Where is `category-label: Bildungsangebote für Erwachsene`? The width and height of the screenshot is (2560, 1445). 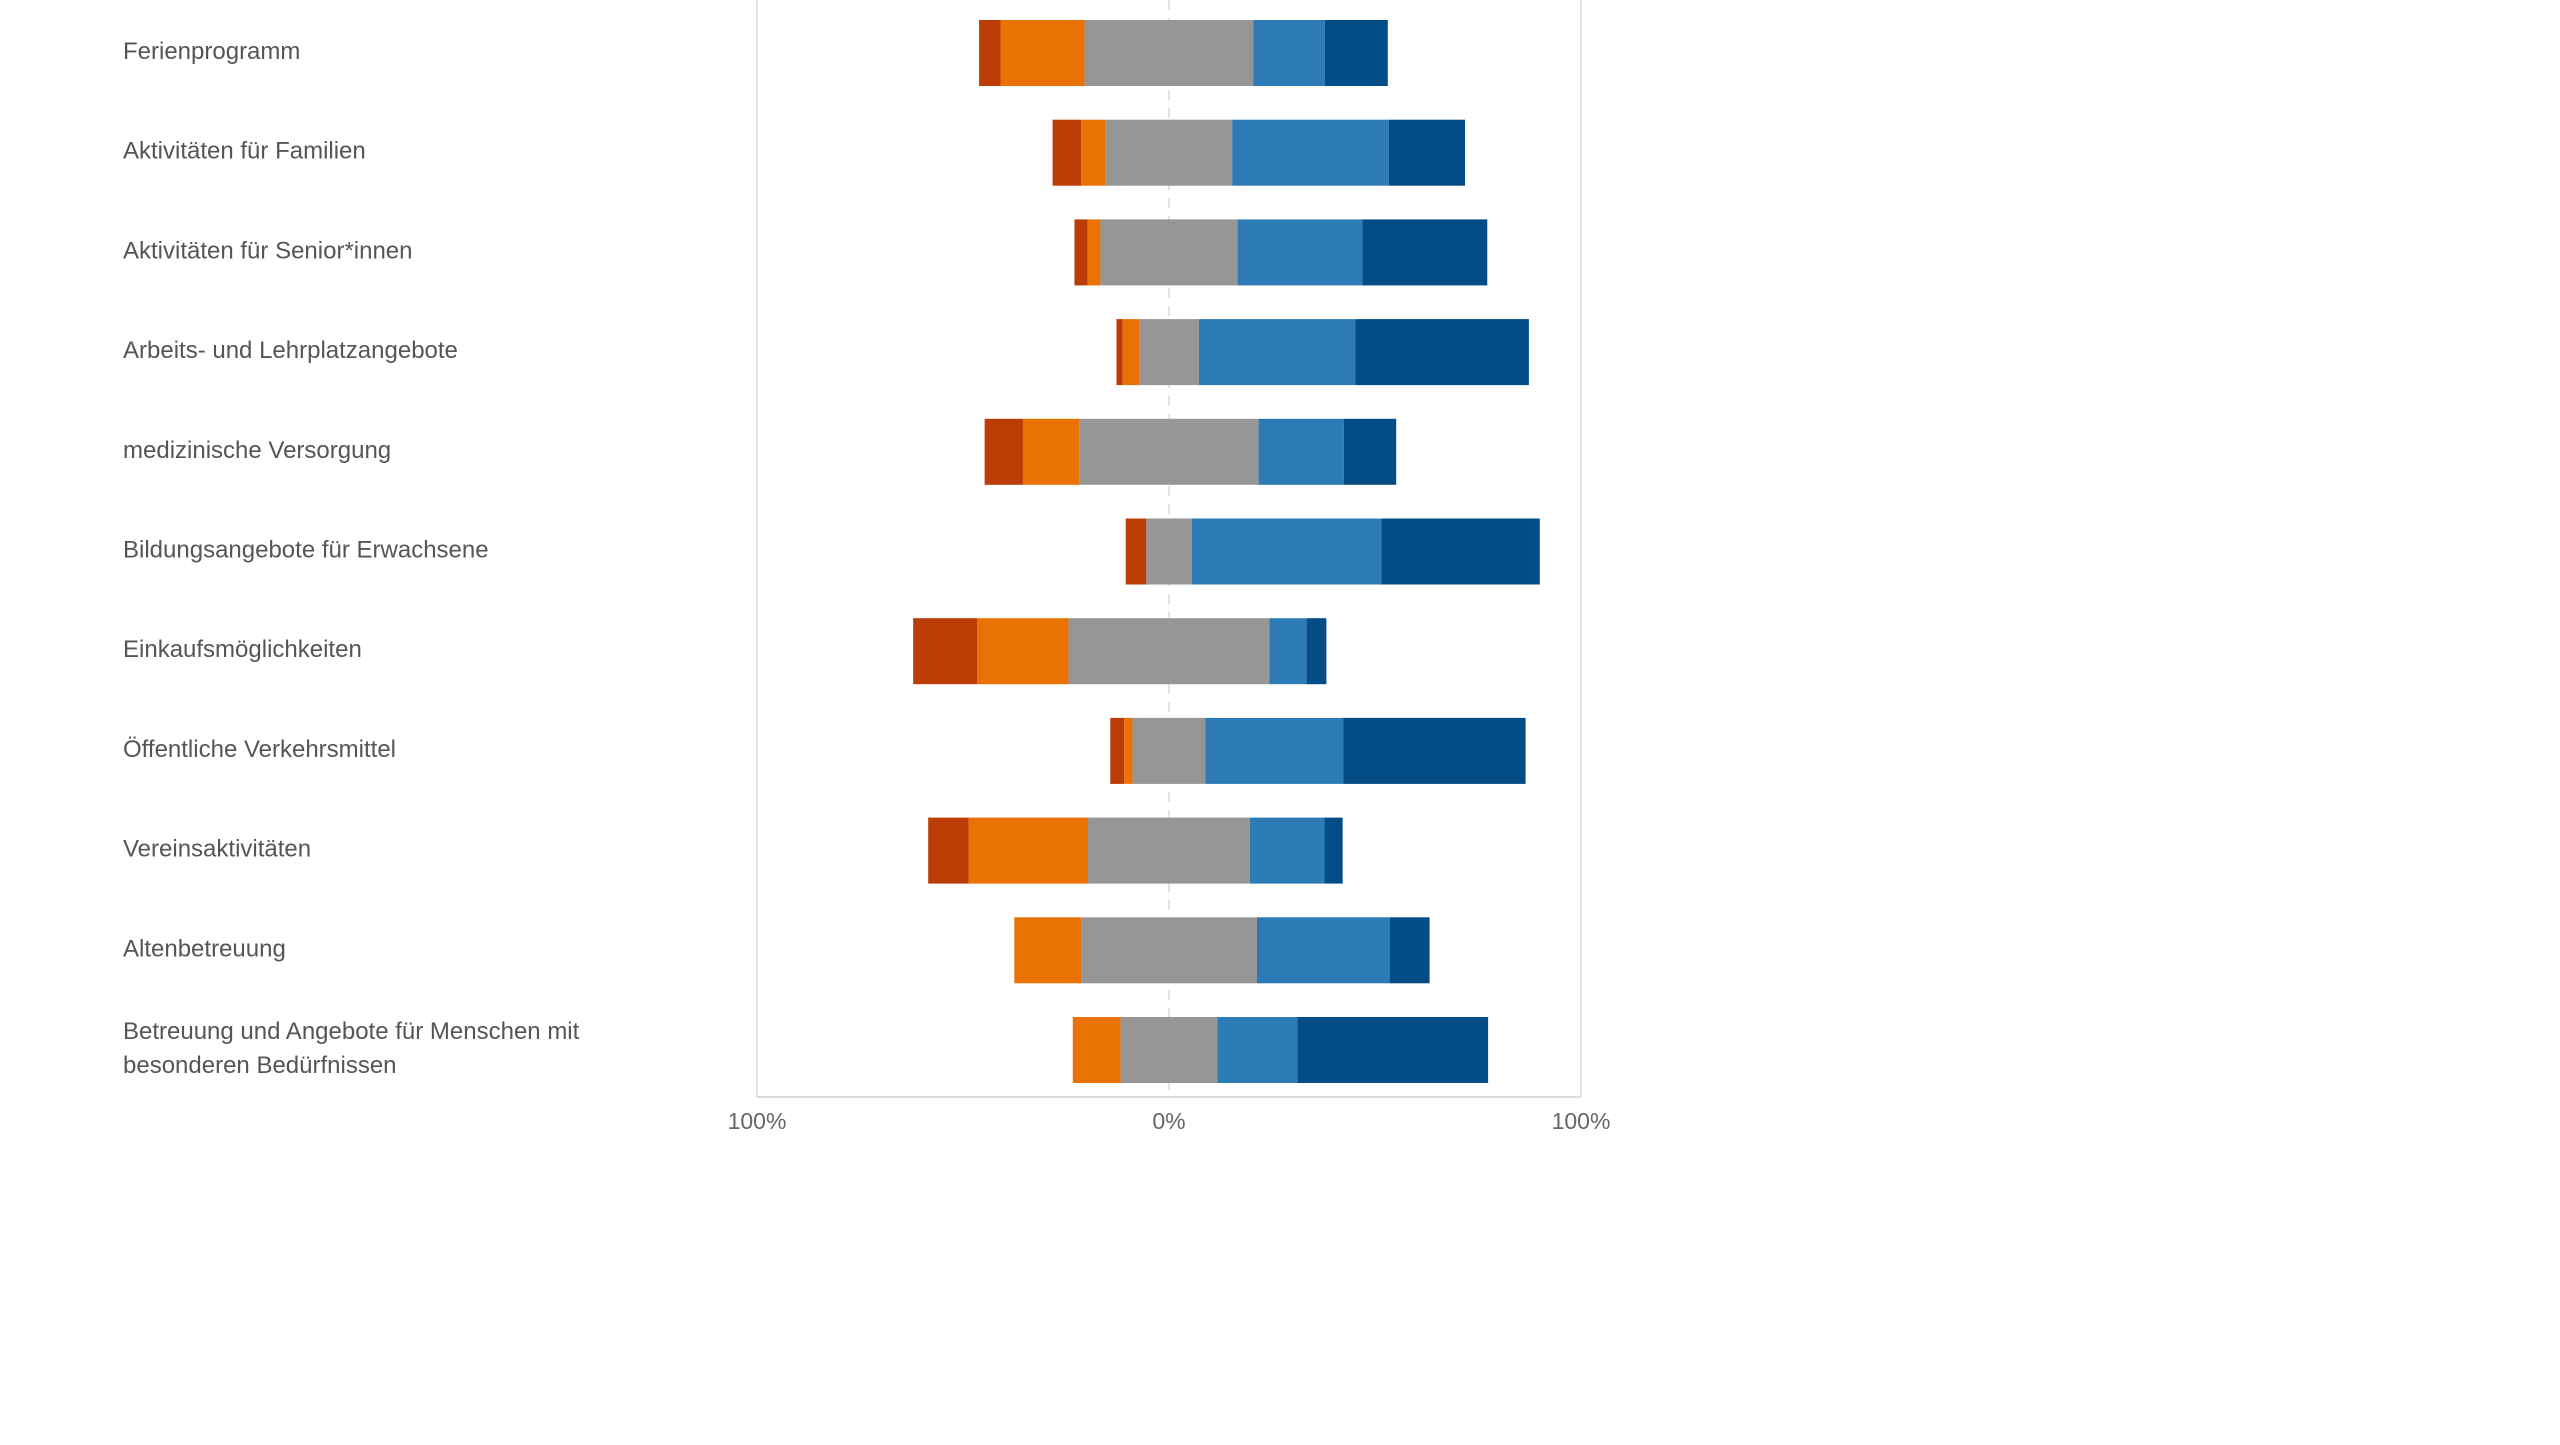
category-label: Bildungsangebote für Erwachsene is located at coordinates (306, 550).